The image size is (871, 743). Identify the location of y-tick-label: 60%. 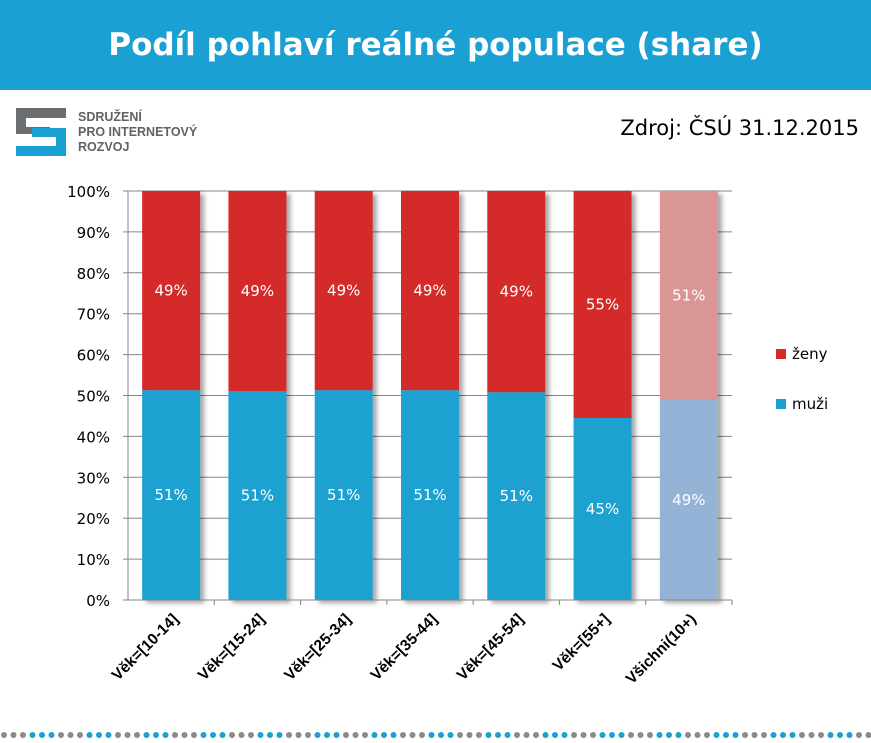
(93, 356).